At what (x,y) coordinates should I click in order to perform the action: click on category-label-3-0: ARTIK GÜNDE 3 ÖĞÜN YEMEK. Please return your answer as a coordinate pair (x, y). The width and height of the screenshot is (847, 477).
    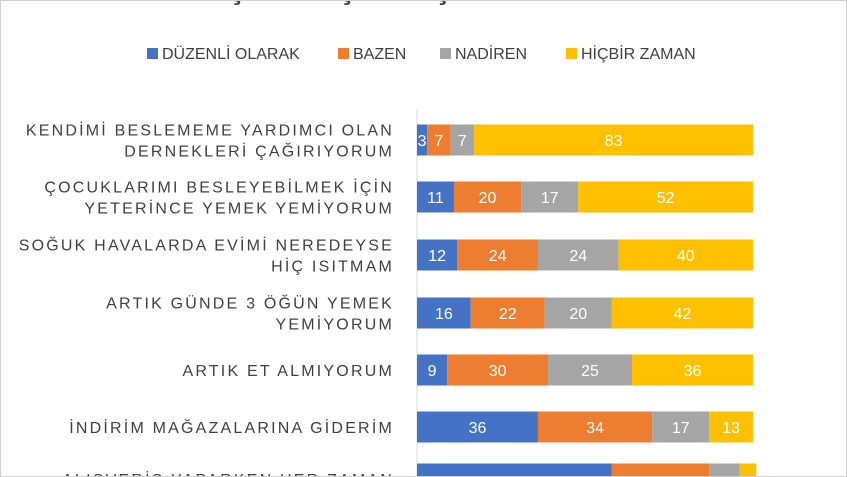
    Looking at the image, I should click on (250, 303).